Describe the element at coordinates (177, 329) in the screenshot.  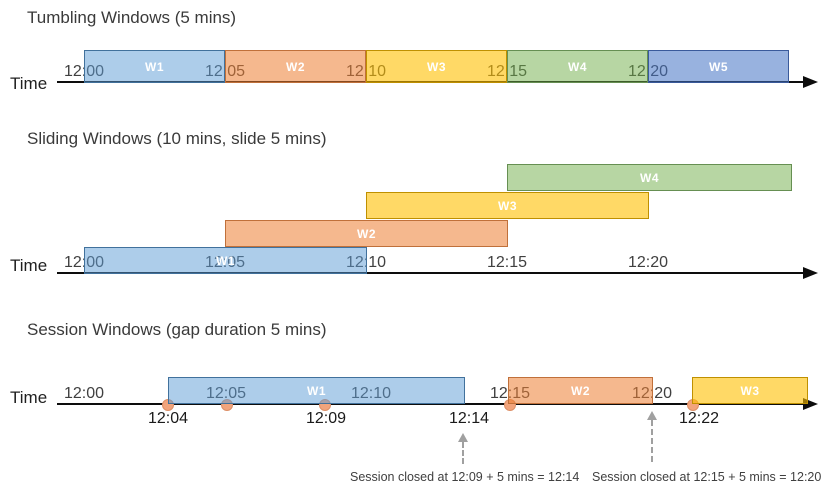
I see `section-title-session: Session Windows (gap duration 5 mins)` at that location.